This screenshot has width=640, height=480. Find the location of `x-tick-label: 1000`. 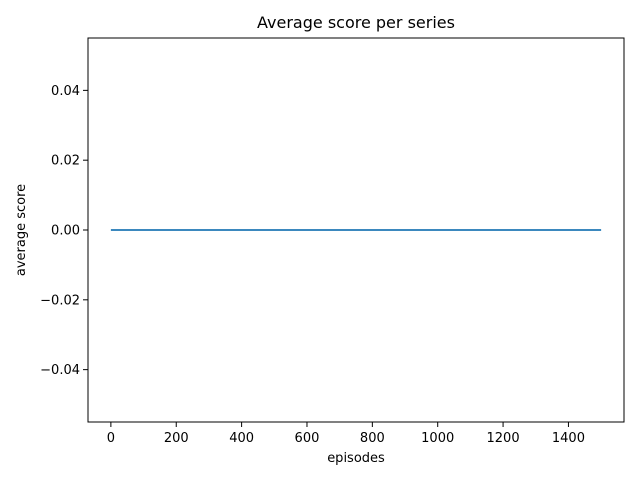

x-tick-label: 1000 is located at coordinates (437, 438).